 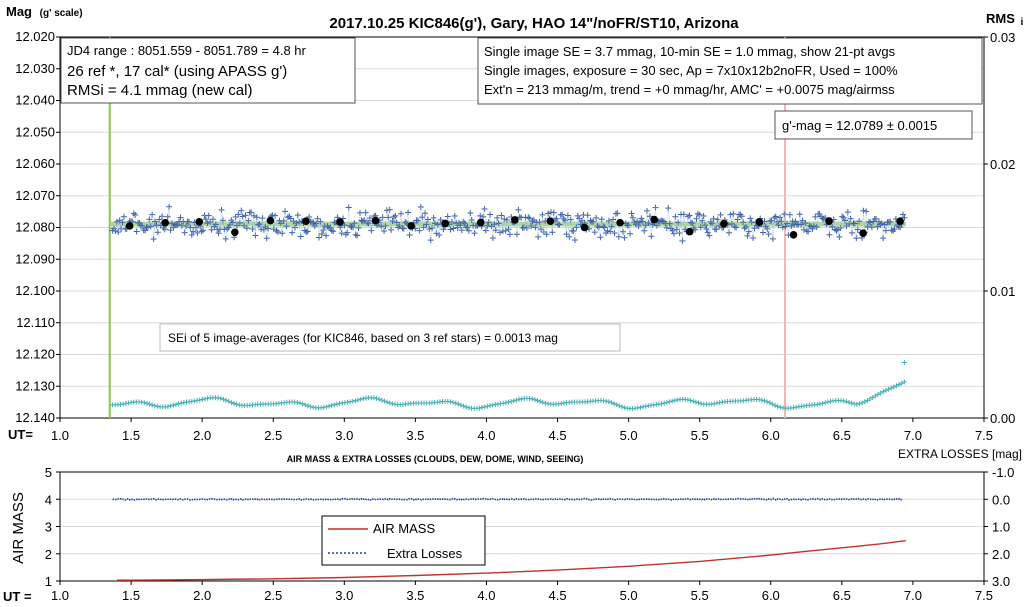 I want to click on bottom-y-axis-label: AIR MASS, so click(x=18, y=528).